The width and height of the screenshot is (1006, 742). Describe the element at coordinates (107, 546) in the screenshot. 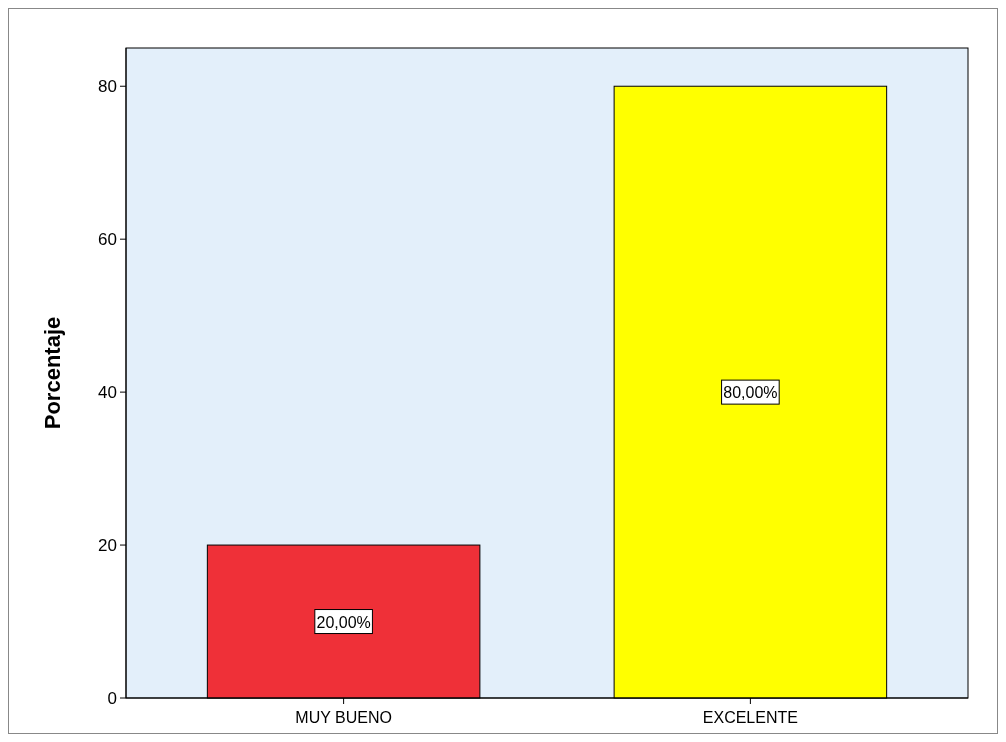

I see `y-tick-label: 20` at that location.